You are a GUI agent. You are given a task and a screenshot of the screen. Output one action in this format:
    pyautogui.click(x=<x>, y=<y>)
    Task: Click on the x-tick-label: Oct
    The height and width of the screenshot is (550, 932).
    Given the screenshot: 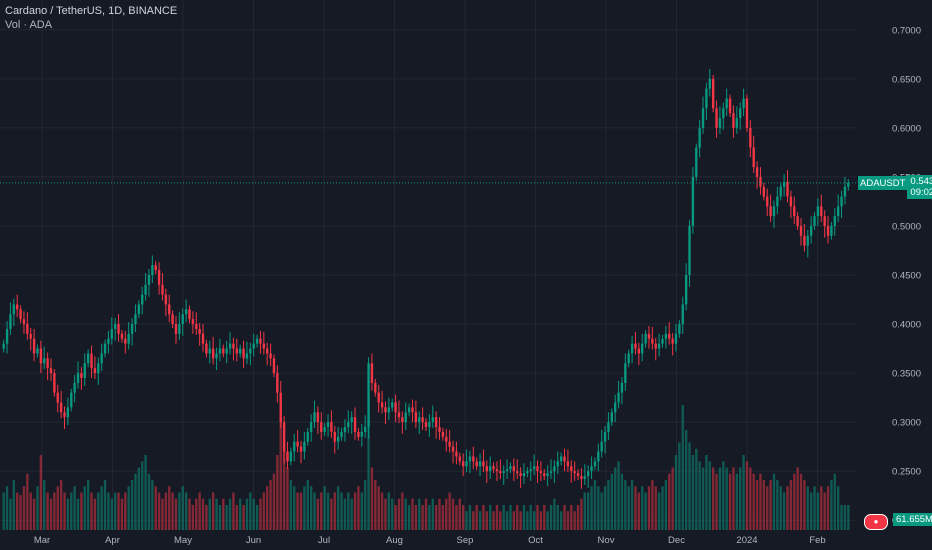 What is the action you would take?
    pyautogui.click(x=535, y=540)
    